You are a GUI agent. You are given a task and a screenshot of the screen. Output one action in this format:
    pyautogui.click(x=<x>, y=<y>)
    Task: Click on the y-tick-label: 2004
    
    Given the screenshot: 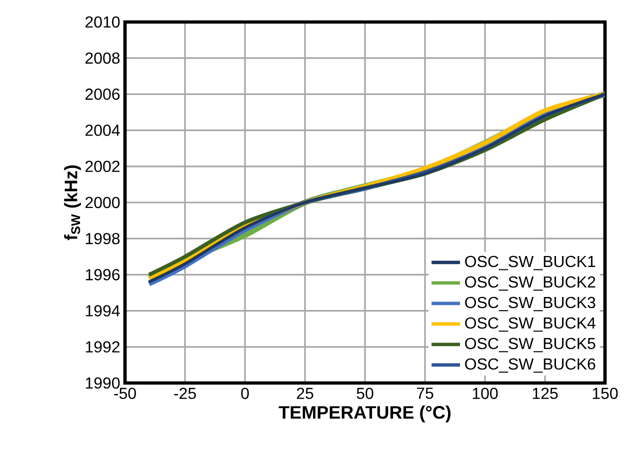 What is the action you would take?
    pyautogui.click(x=102, y=130)
    